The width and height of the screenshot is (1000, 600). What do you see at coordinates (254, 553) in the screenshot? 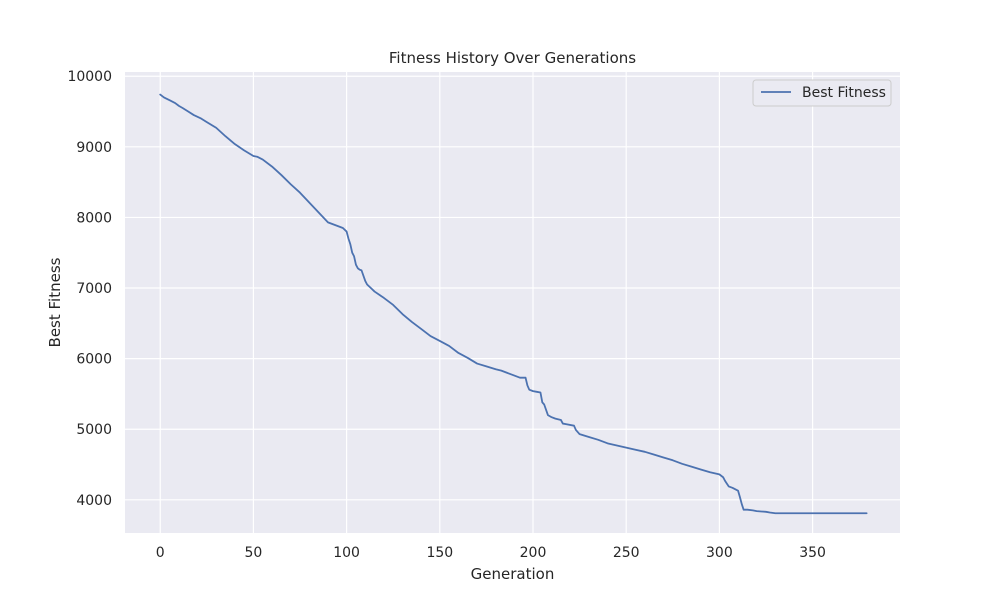
I see `x-tick-label-50: 50` at bounding box center [254, 553].